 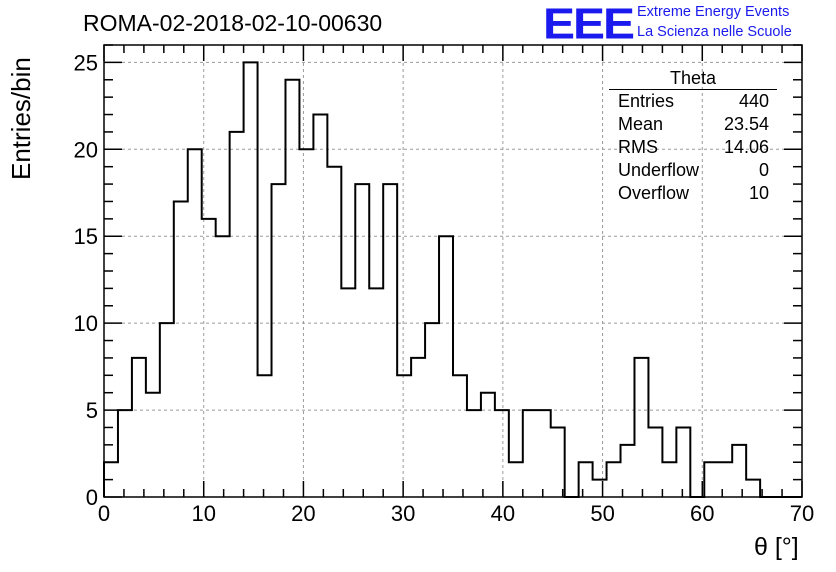 What do you see at coordinates (758, 193) in the screenshot?
I see `stats-value: 10` at bounding box center [758, 193].